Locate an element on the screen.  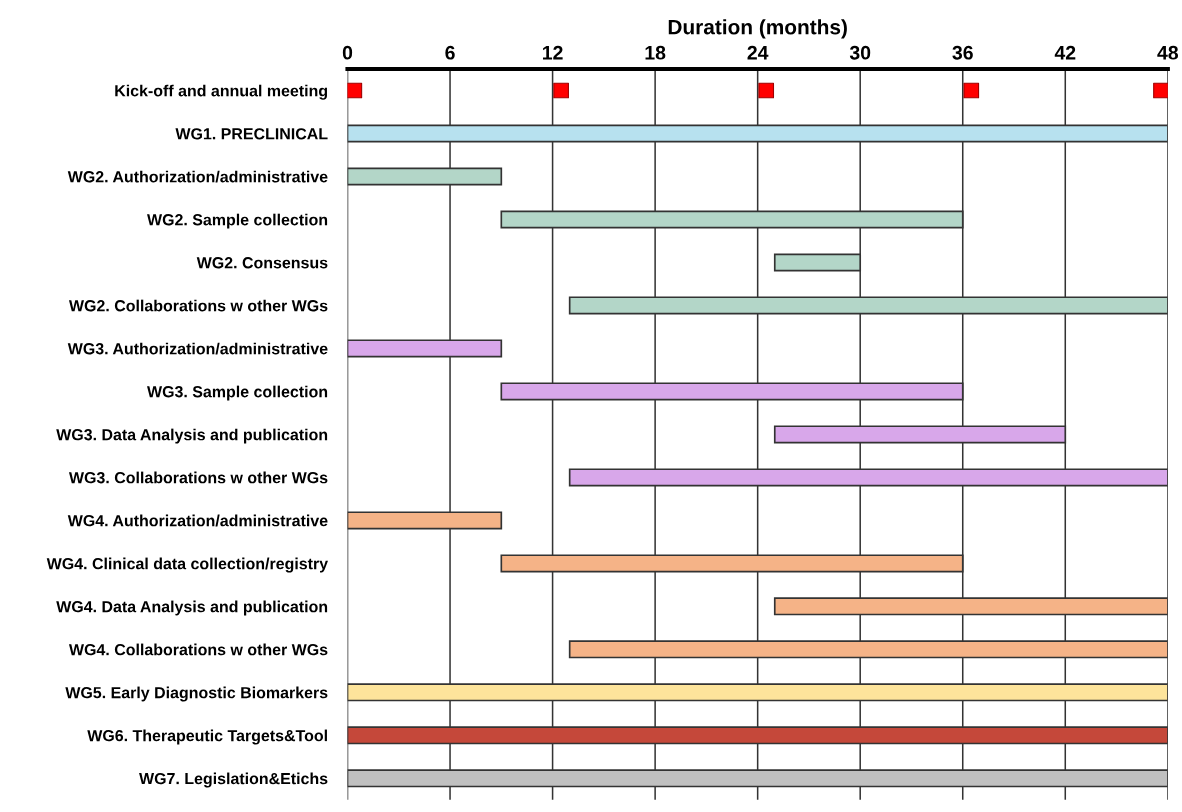
y-tick-label: WG3. Collaborations w other WGs is located at coordinates (198, 477).